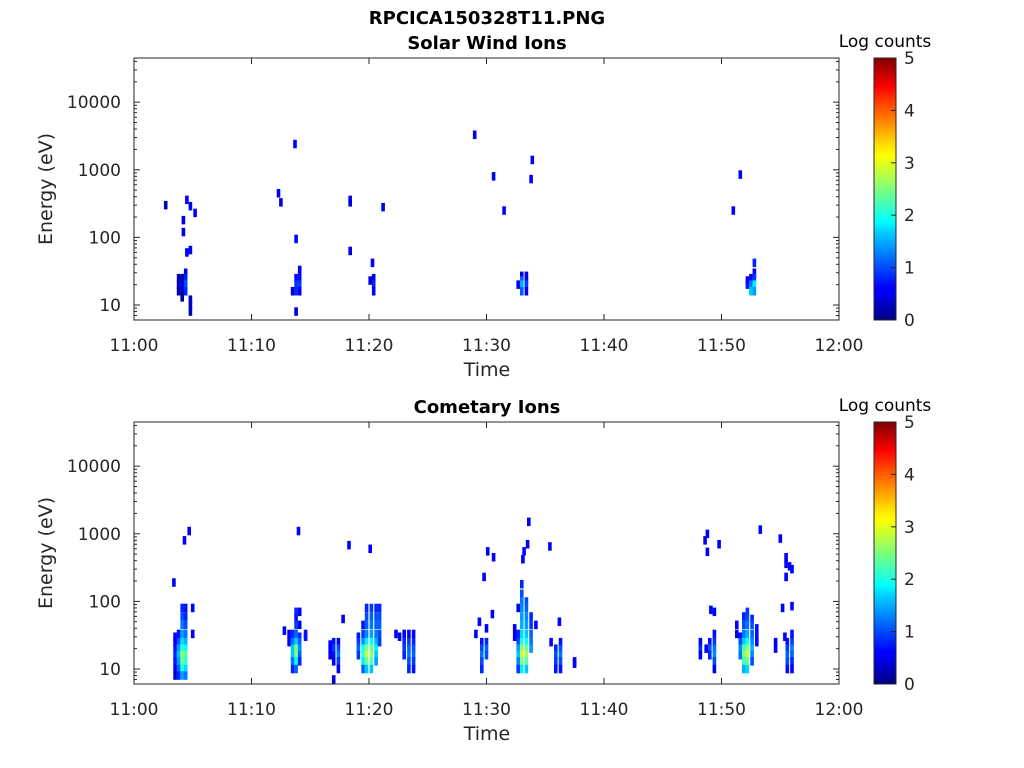 The height and width of the screenshot is (768, 1024). Describe the element at coordinates (487, 370) in the screenshot. I see `solar-wind-x-label: Time` at that location.